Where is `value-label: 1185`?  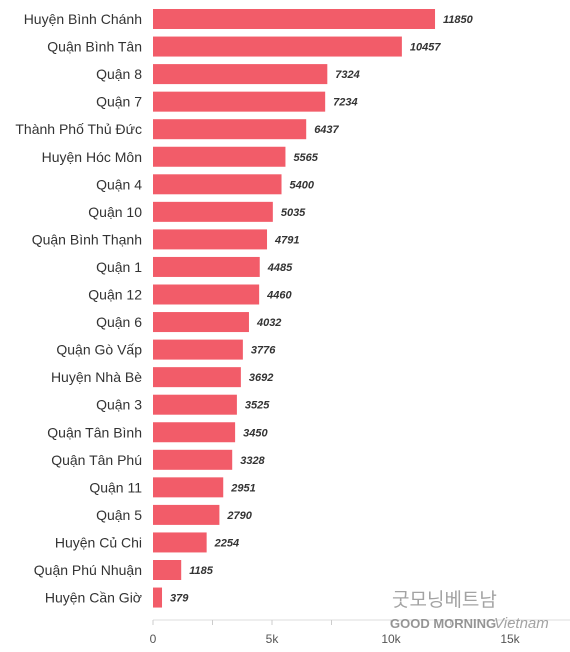
value-label: 1185 is located at coordinates (201, 571).